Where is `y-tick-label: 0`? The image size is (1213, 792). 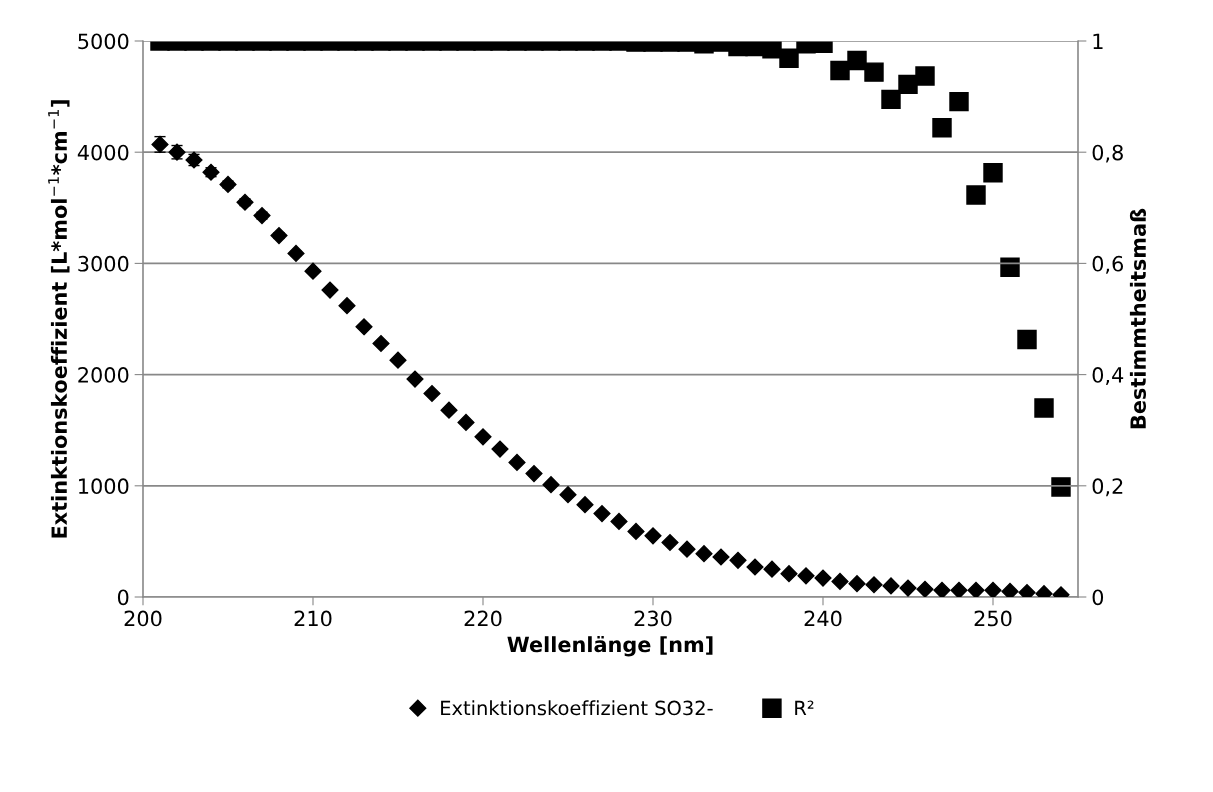 y-tick-label: 0 is located at coordinates (123, 597).